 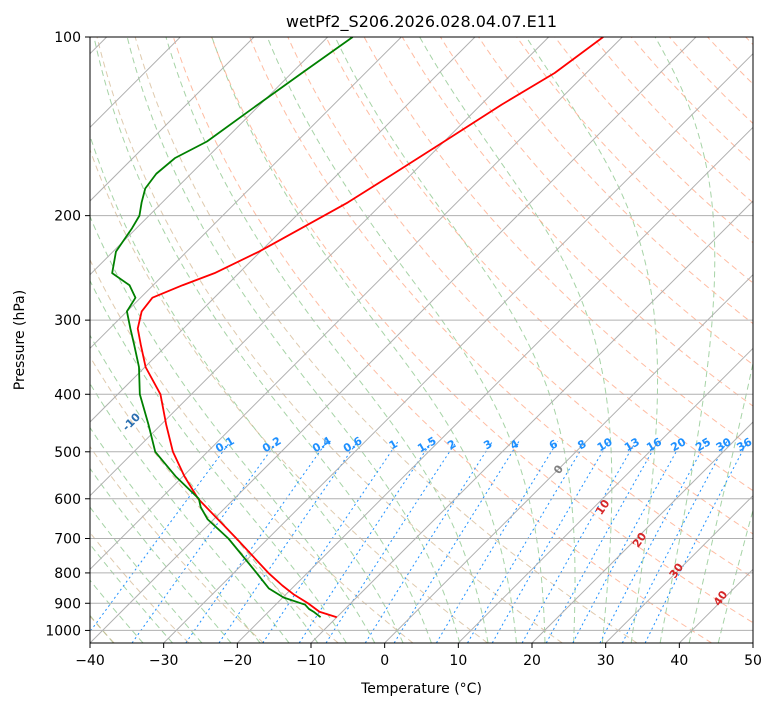 I want to click on x-tick-label: −20, so click(x=238, y=661).